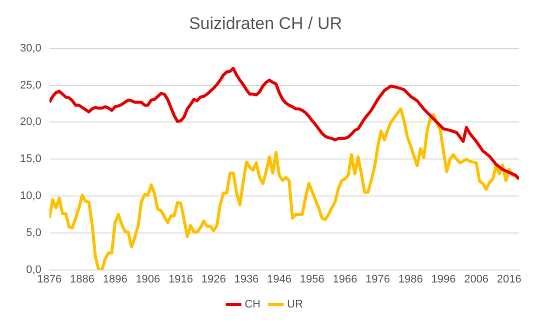 The height and width of the screenshot is (328, 537). What do you see at coordinates (378, 279) in the screenshot?
I see `x-tick-label: 1976` at bounding box center [378, 279].